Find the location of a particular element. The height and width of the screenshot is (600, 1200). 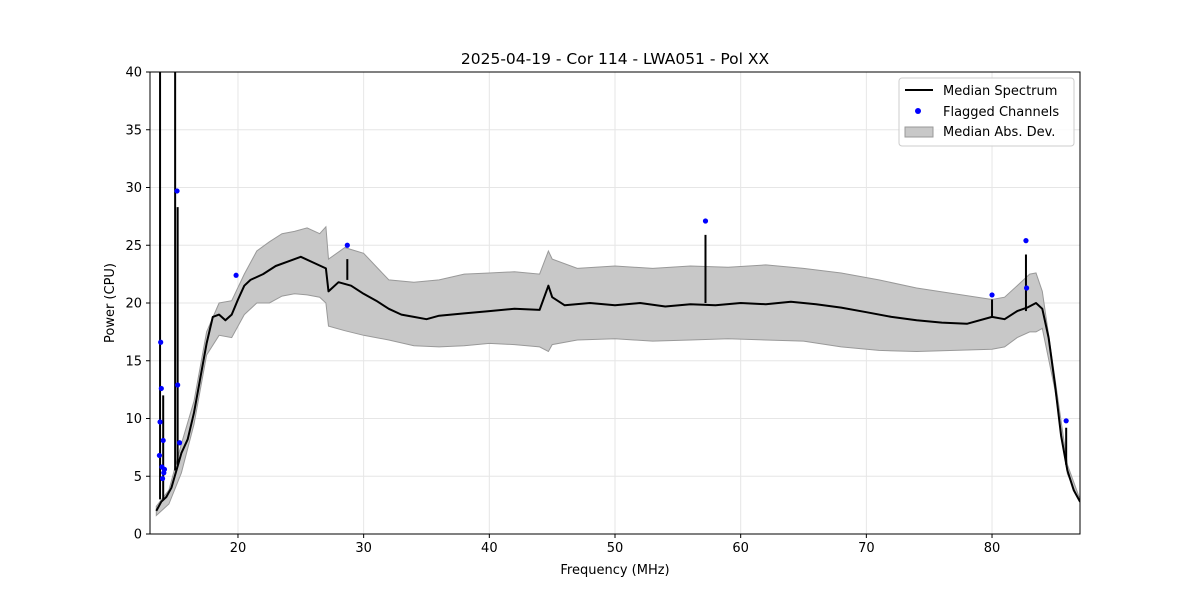

legend-flagged-marker-swatch is located at coordinates (918, 111).